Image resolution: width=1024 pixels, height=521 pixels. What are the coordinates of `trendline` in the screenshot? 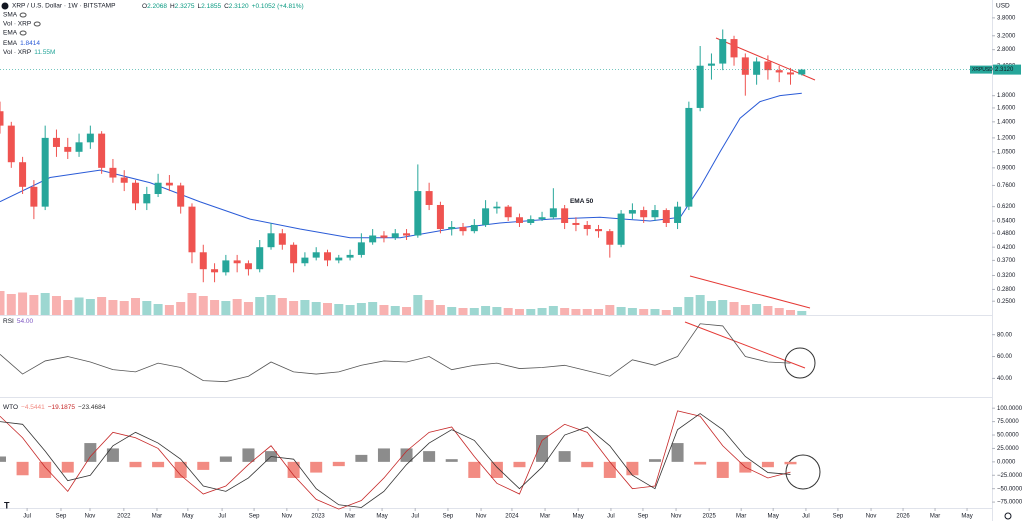 It's located at (750, 292).